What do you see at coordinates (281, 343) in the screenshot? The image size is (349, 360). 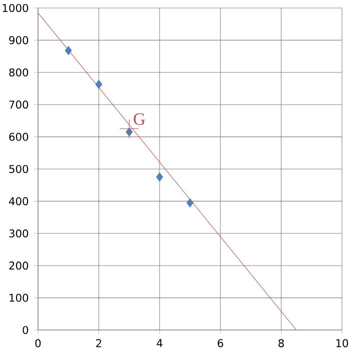 I see `x-tick-label: 8` at bounding box center [281, 343].